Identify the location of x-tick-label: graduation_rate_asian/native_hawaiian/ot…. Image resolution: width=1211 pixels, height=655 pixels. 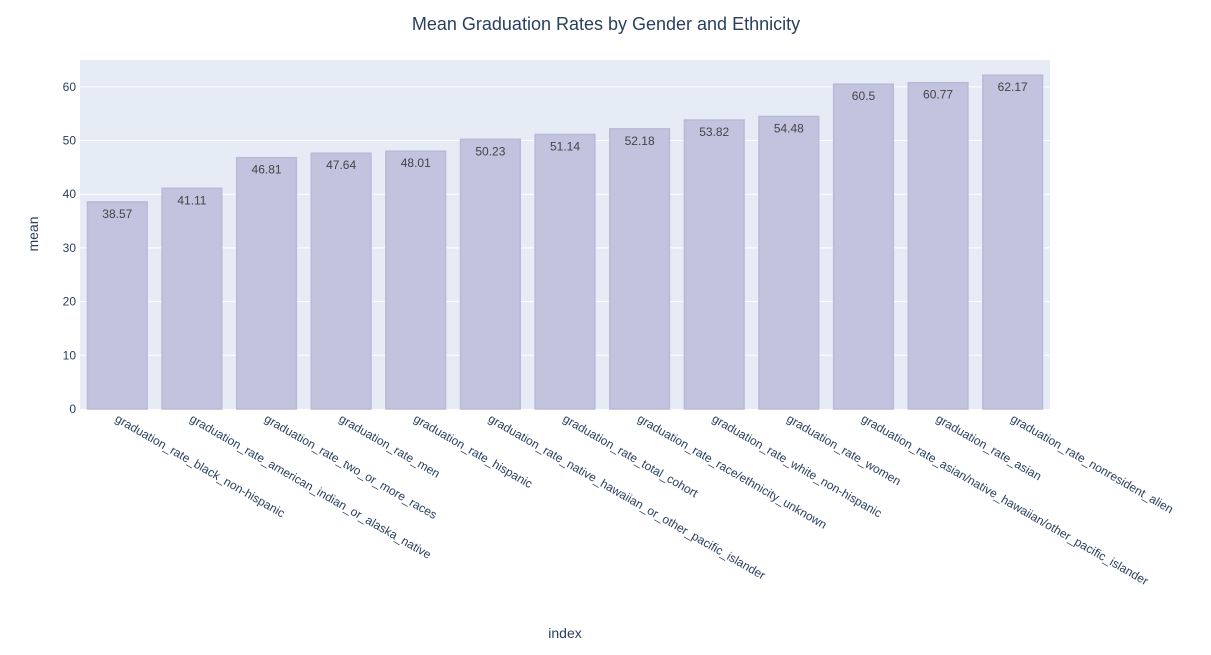
(1005, 499).